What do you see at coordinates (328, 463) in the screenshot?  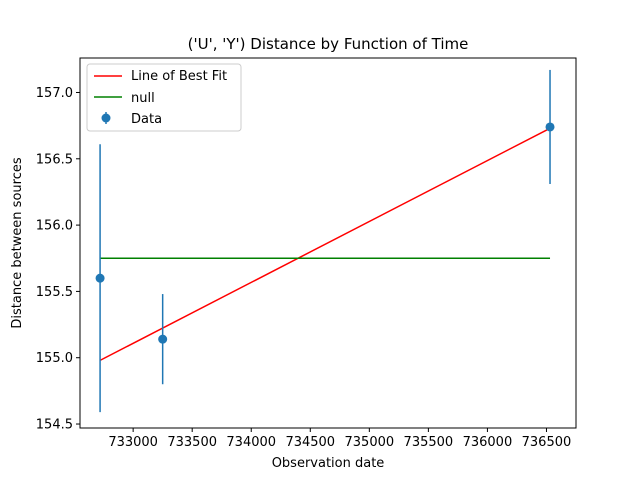 I see `x-axis-title: Observation date` at bounding box center [328, 463].